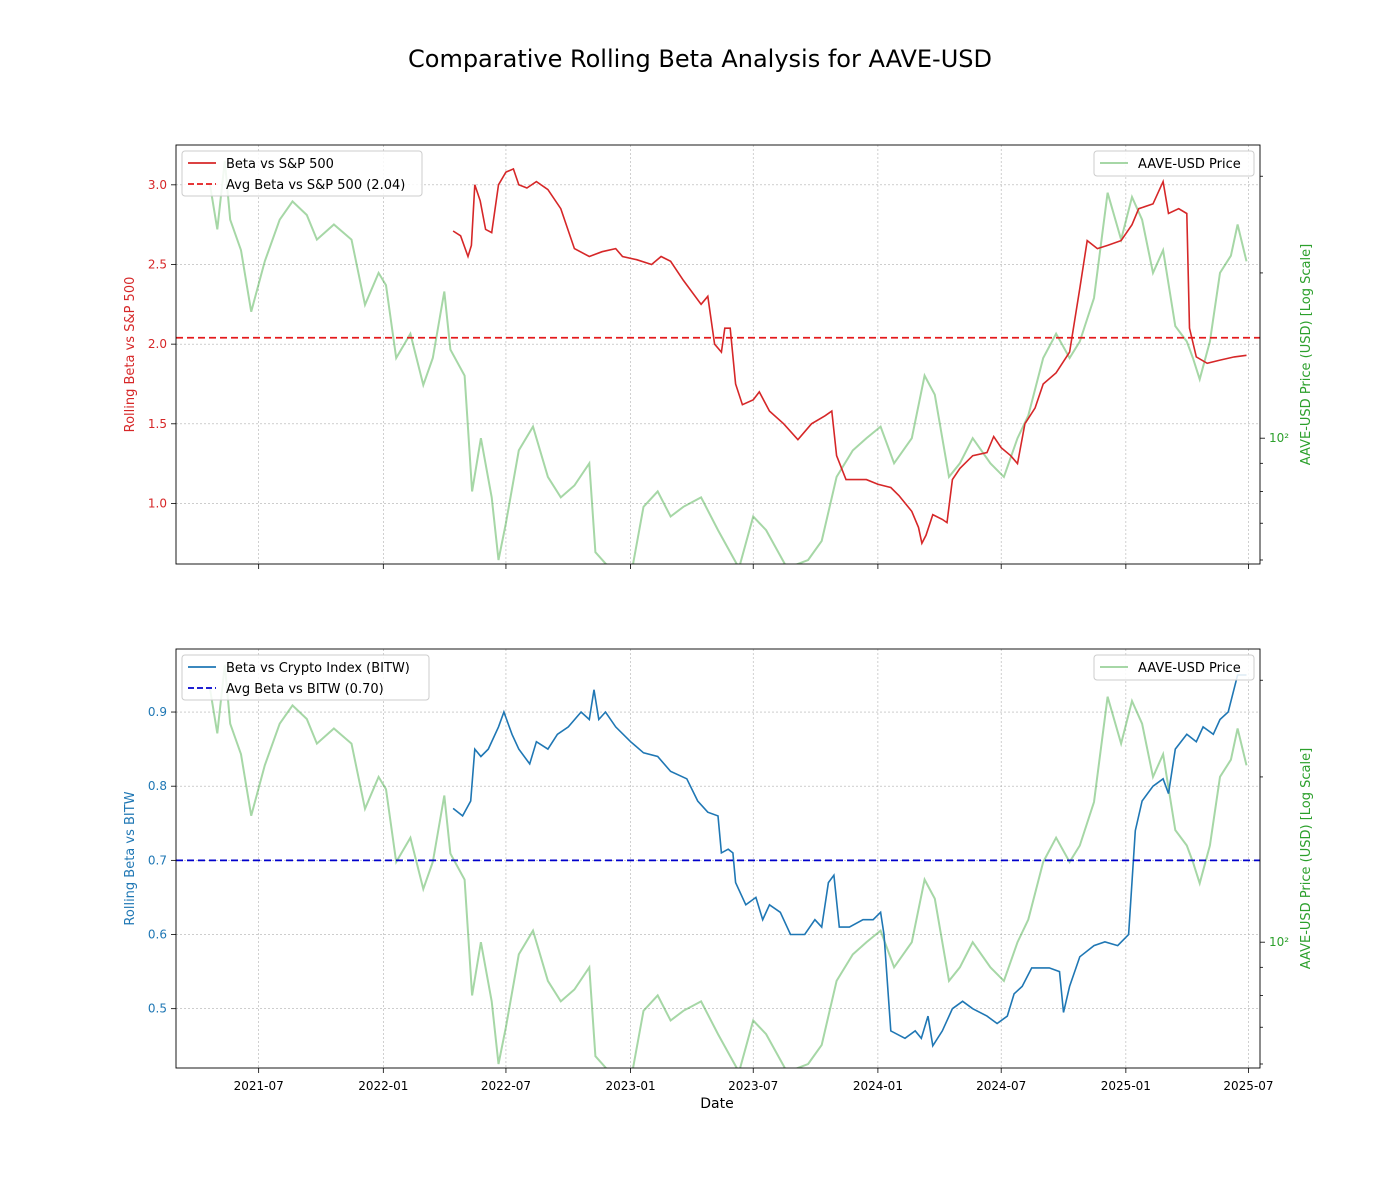  I want to click on x-tick-label: 2023-07, so click(753, 1086).